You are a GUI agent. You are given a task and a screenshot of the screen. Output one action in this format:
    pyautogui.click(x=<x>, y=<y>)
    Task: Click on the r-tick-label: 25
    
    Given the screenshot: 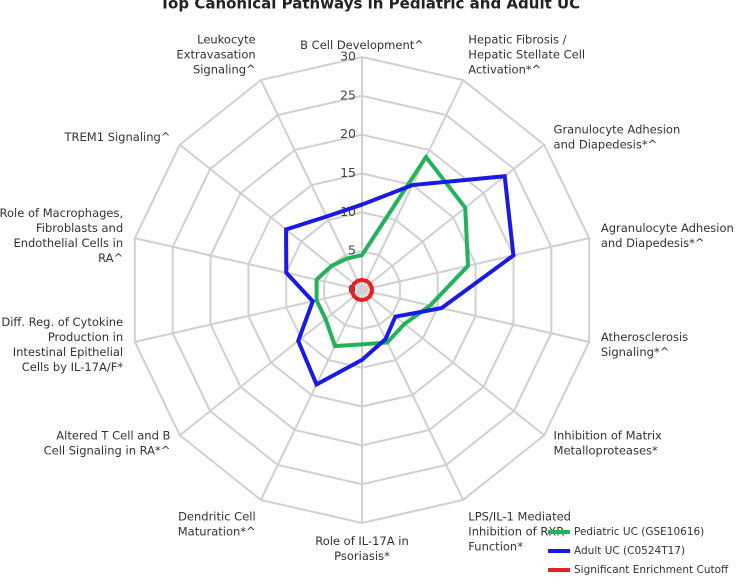 What is the action you would take?
    pyautogui.click(x=348, y=94)
    